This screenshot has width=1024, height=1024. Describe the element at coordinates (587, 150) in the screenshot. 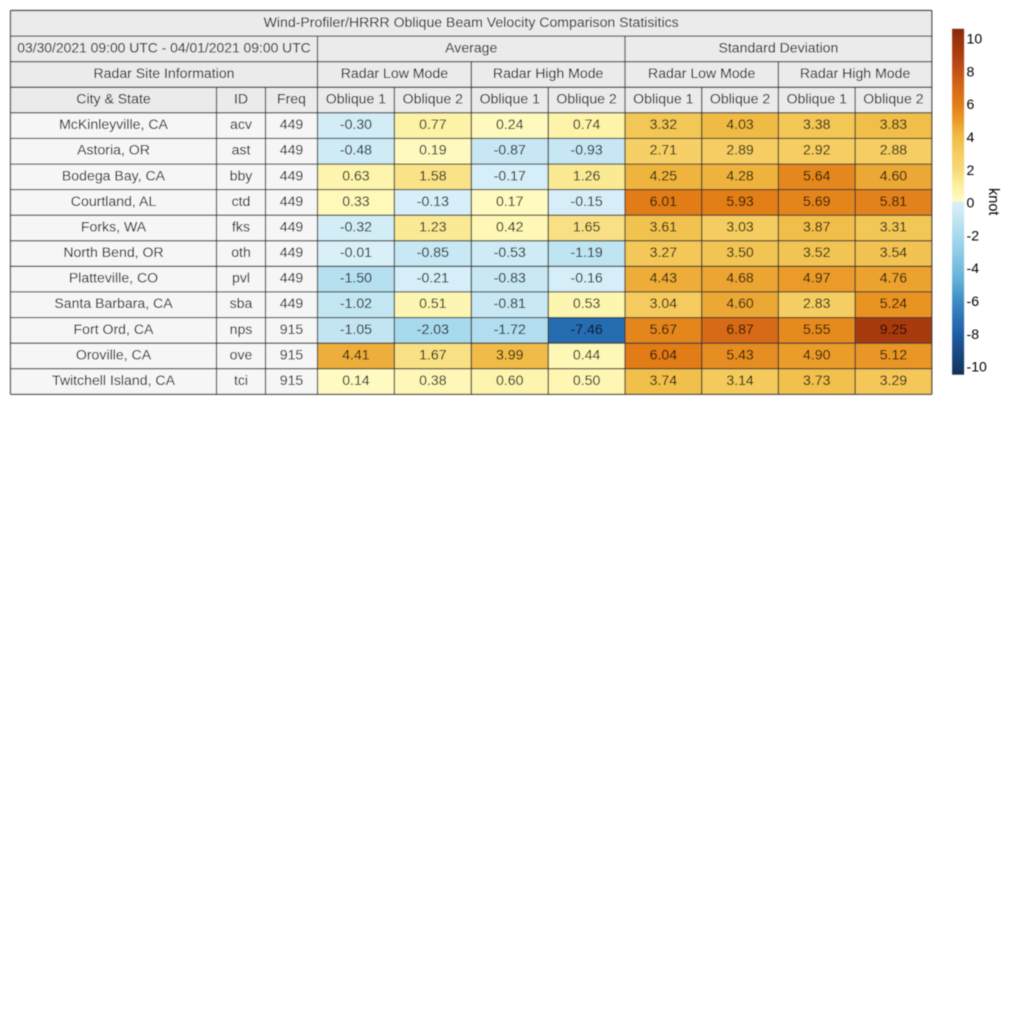

I see `svg-text: -0.93` at that location.